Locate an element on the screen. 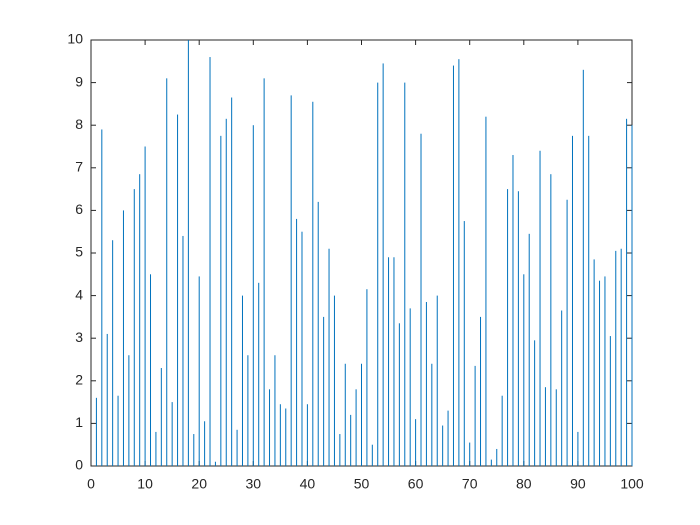  x-tick-label: 60 is located at coordinates (416, 484).